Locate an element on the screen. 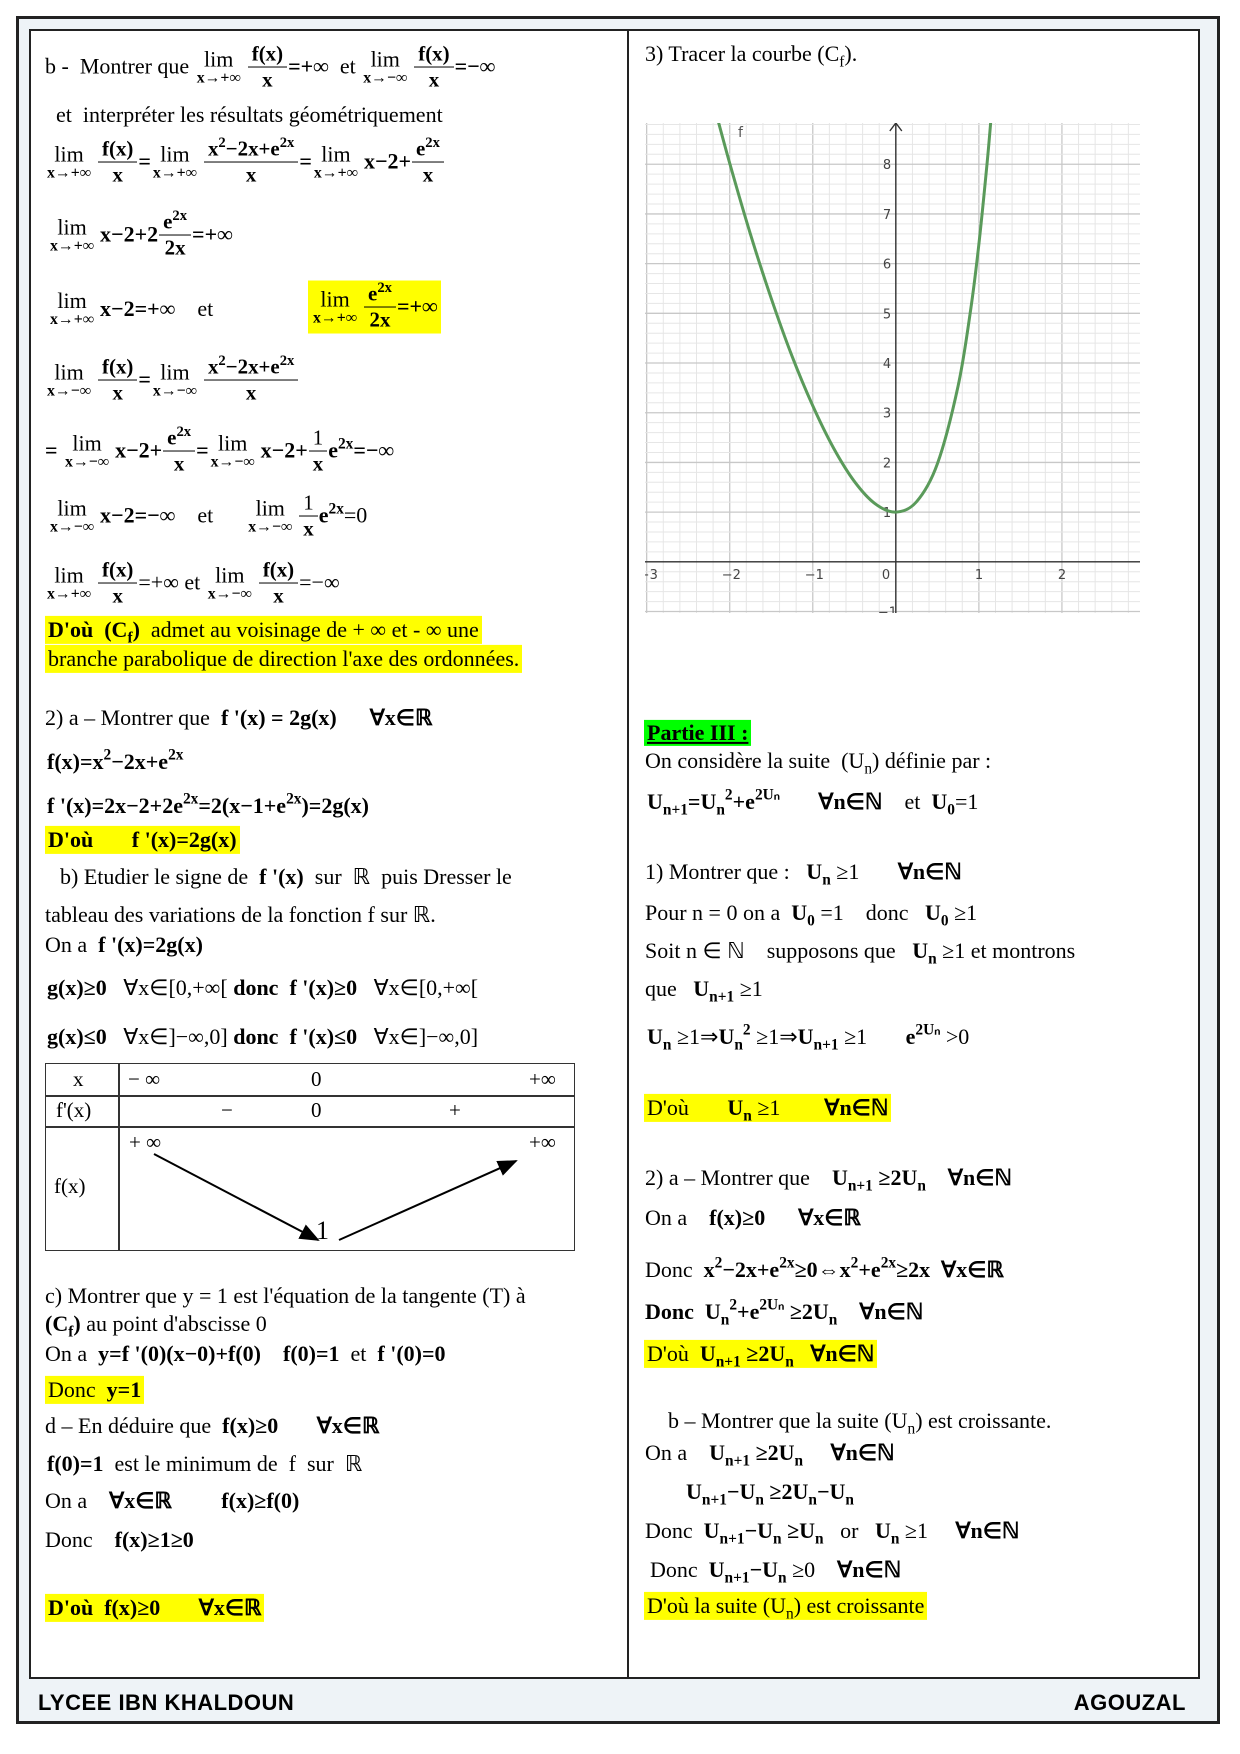 The height and width of the screenshot is (1754, 1240). table-sign-positive: + is located at coordinates (455, 1110).